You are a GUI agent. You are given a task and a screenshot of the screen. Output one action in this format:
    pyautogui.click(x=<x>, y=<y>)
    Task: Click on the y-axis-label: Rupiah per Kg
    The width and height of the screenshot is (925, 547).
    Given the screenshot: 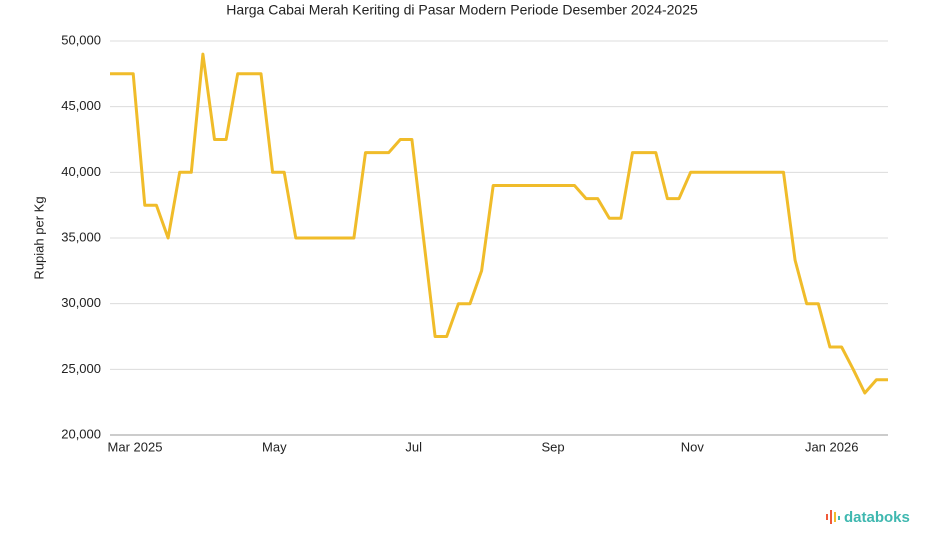 What is the action you would take?
    pyautogui.click(x=38, y=237)
    